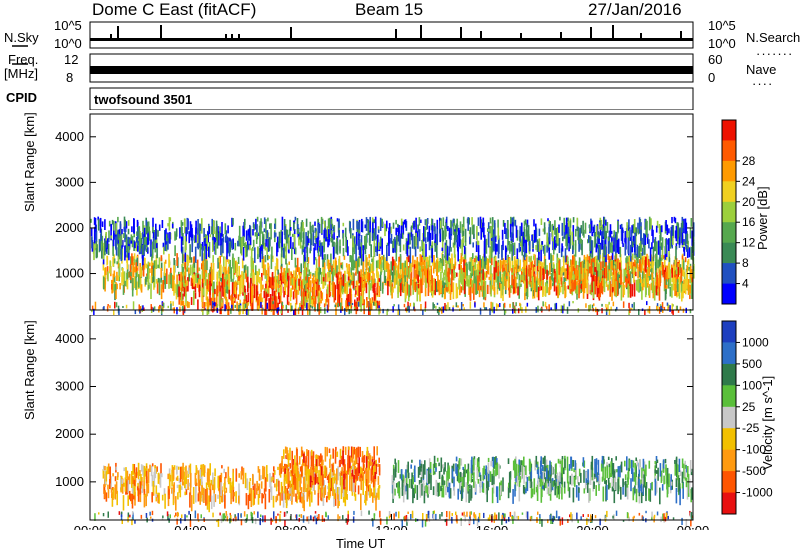 This screenshot has width=800, height=554. Describe the element at coordinates (773, 37) in the screenshot. I see `nsearch-label: N.Search` at that location.